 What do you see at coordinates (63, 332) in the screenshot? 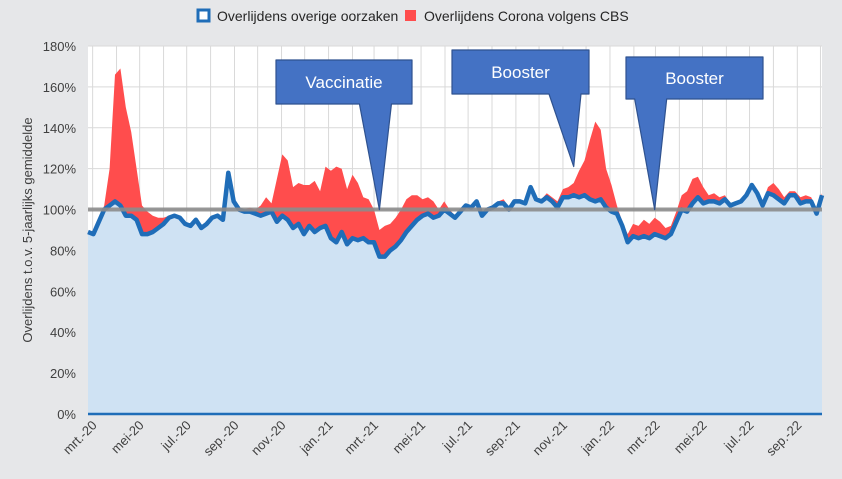
I see `y-tick-label: 40%` at bounding box center [63, 332].